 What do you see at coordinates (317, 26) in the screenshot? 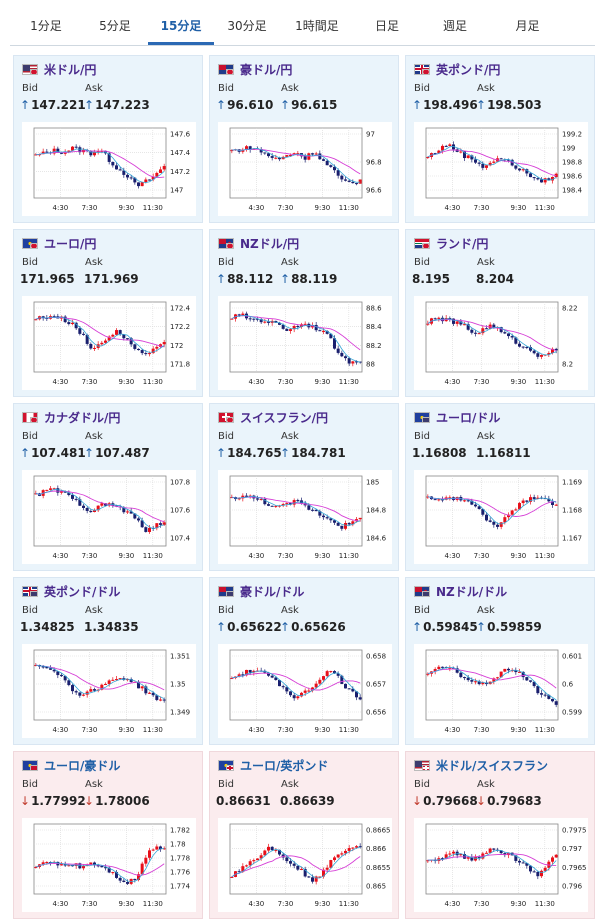
I see `tab-4: 1時間足` at bounding box center [317, 26].